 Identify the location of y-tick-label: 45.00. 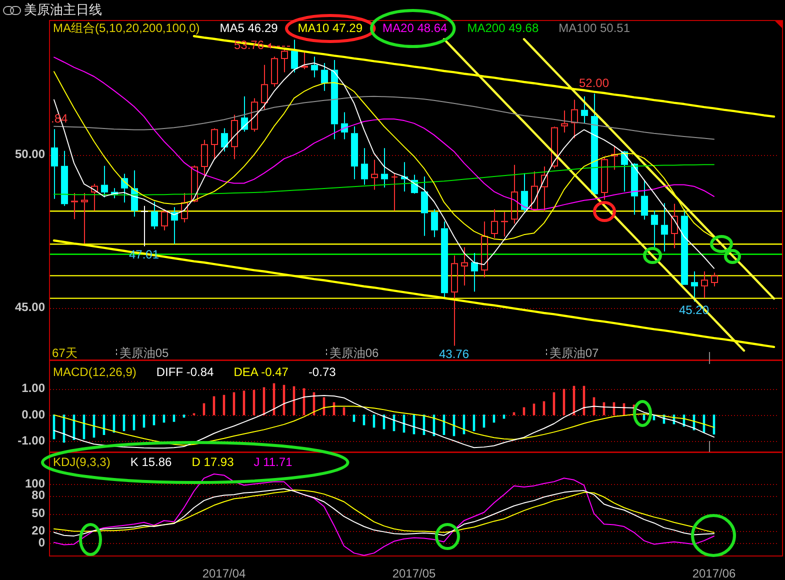
(30, 307).